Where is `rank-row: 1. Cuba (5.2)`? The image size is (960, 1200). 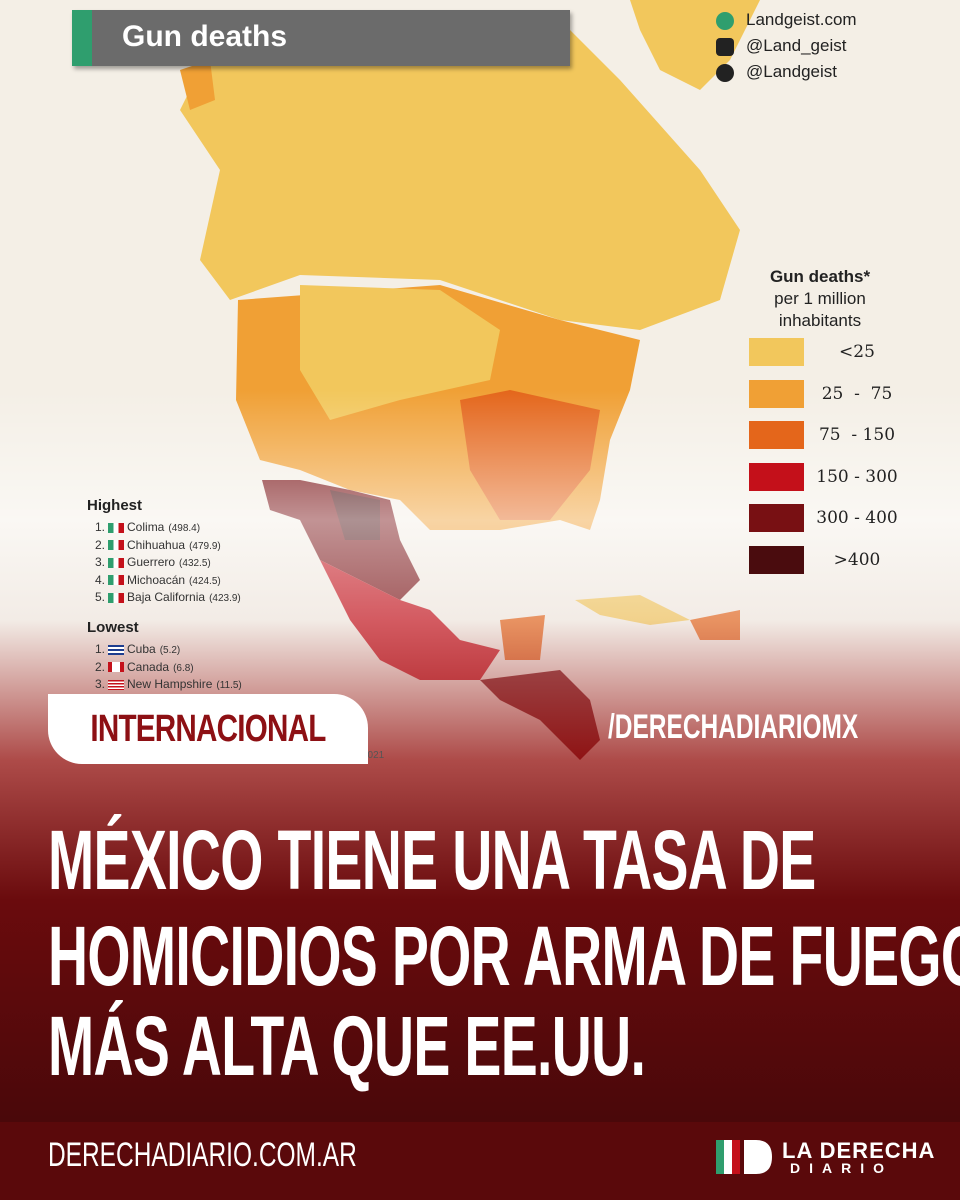
rank-row: 1. Cuba (5.2) is located at coordinates (137, 649).